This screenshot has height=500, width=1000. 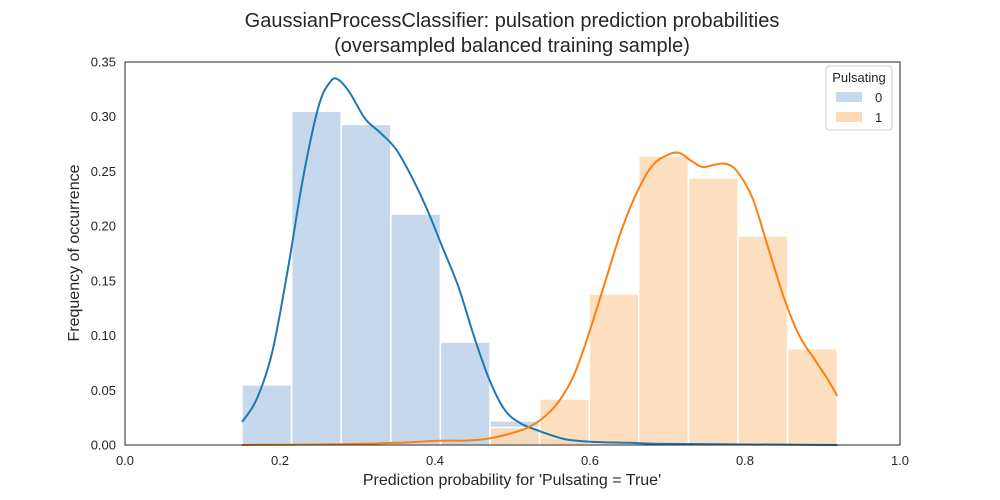 I want to click on chart-title-line2: (oversampled balanced training sample), so click(x=512, y=46).